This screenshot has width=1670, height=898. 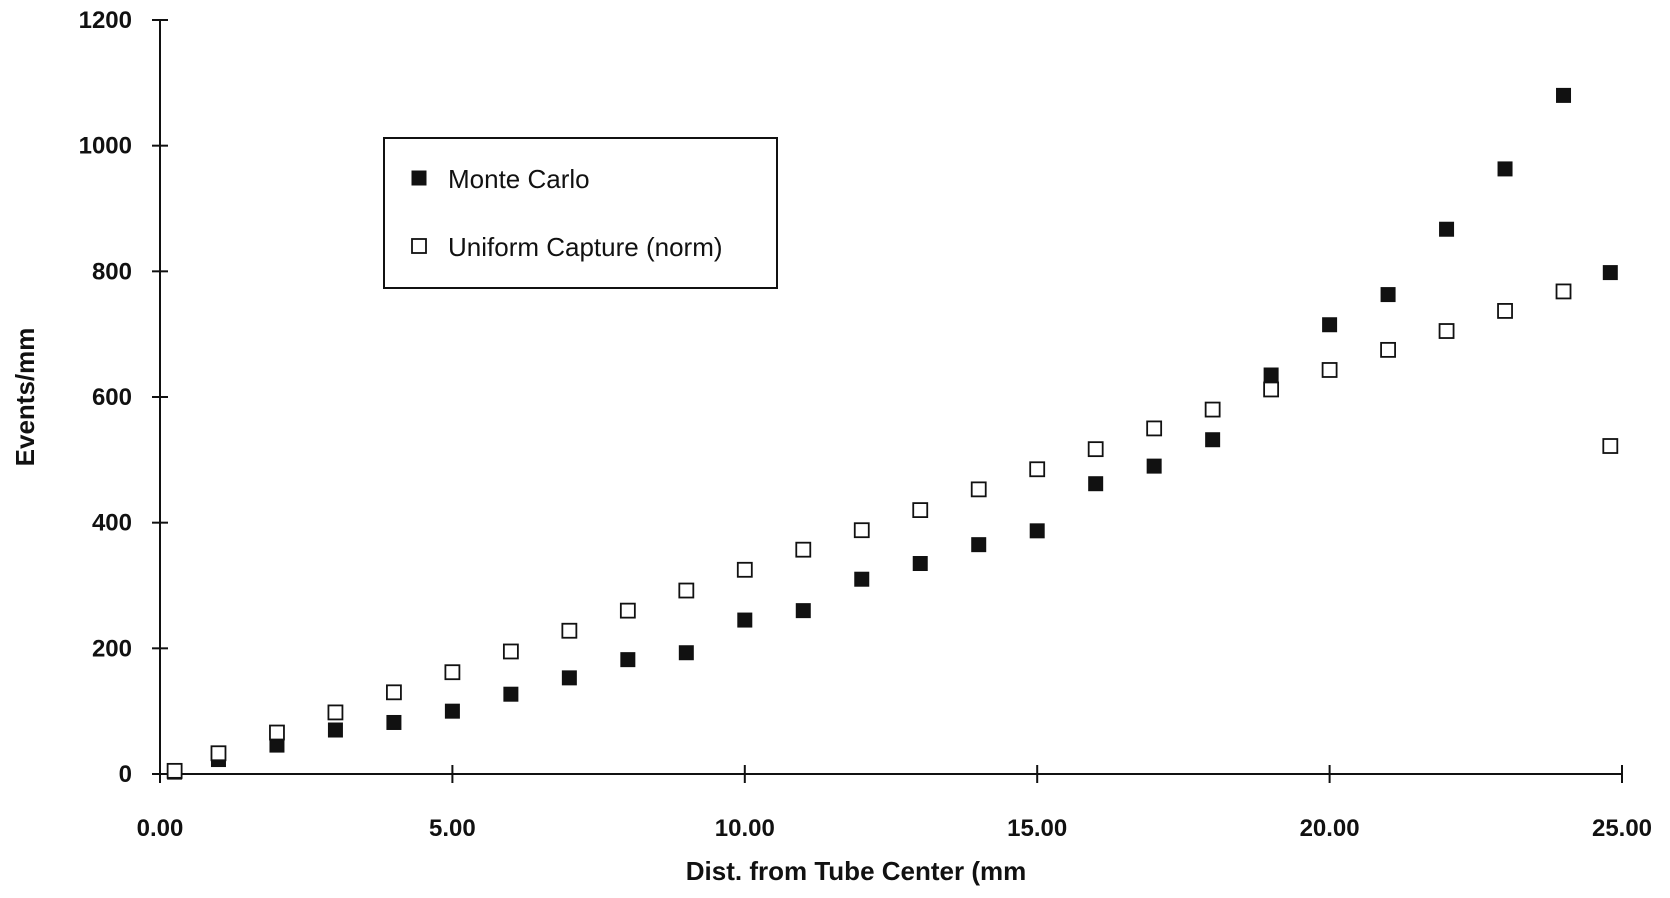 I want to click on x-tick-label: 5.00, so click(x=452, y=828).